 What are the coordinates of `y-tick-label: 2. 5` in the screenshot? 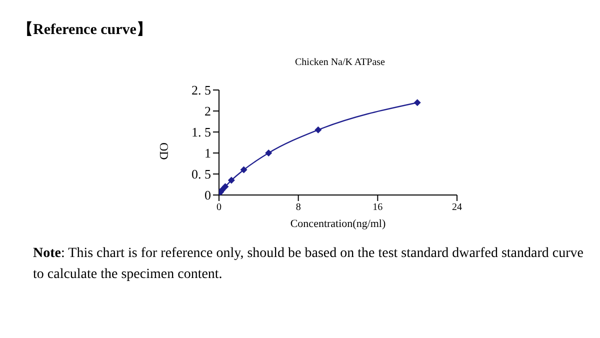 It's located at (201, 90).